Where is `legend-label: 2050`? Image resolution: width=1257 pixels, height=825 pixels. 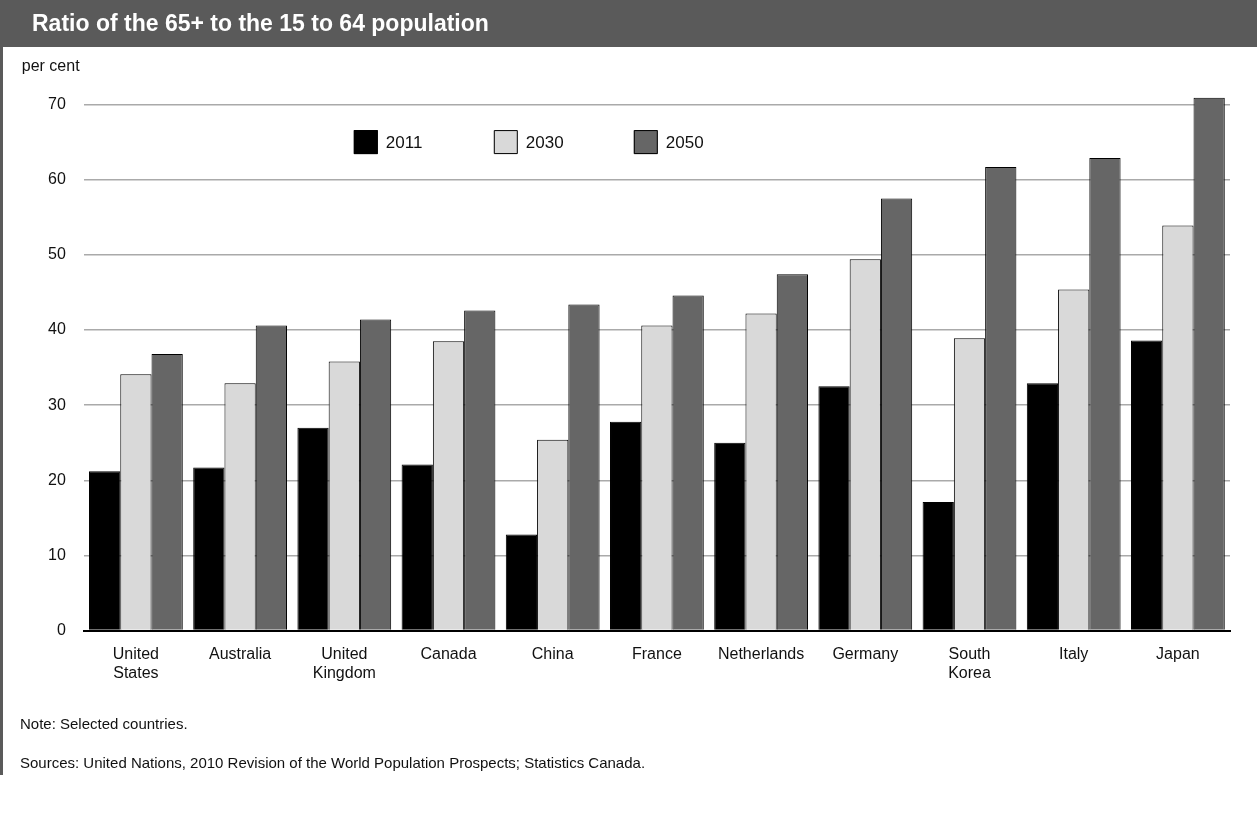
legend-label: 2050 is located at coordinates (684, 142).